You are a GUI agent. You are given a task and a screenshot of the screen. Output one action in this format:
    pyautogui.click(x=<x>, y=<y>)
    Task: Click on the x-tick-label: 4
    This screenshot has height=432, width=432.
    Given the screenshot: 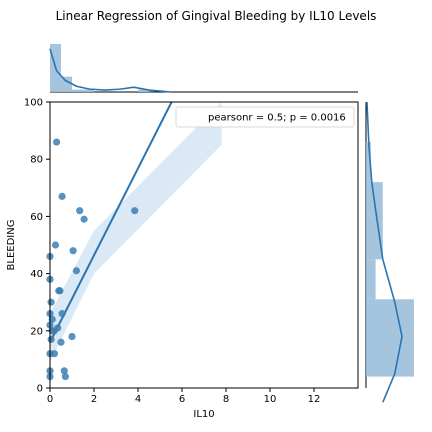 What is the action you would take?
    pyautogui.click(x=138, y=399)
    